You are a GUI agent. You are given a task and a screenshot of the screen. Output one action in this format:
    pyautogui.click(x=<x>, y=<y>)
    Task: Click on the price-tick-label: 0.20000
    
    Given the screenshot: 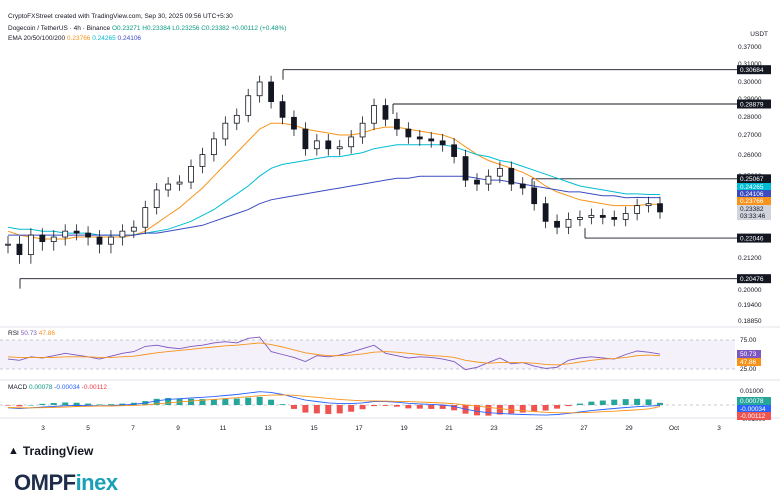 What is the action you would take?
    pyautogui.click(x=750, y=290)
    